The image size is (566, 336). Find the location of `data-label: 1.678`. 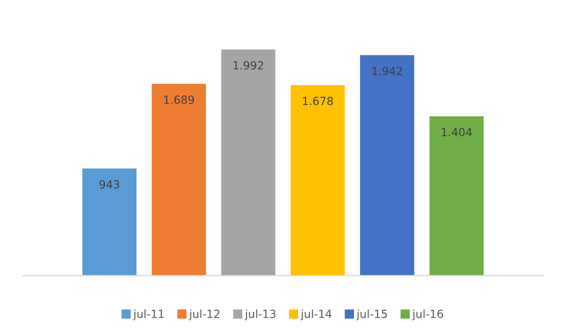

data-label: 1.678 is located at coordinates (318, 101).